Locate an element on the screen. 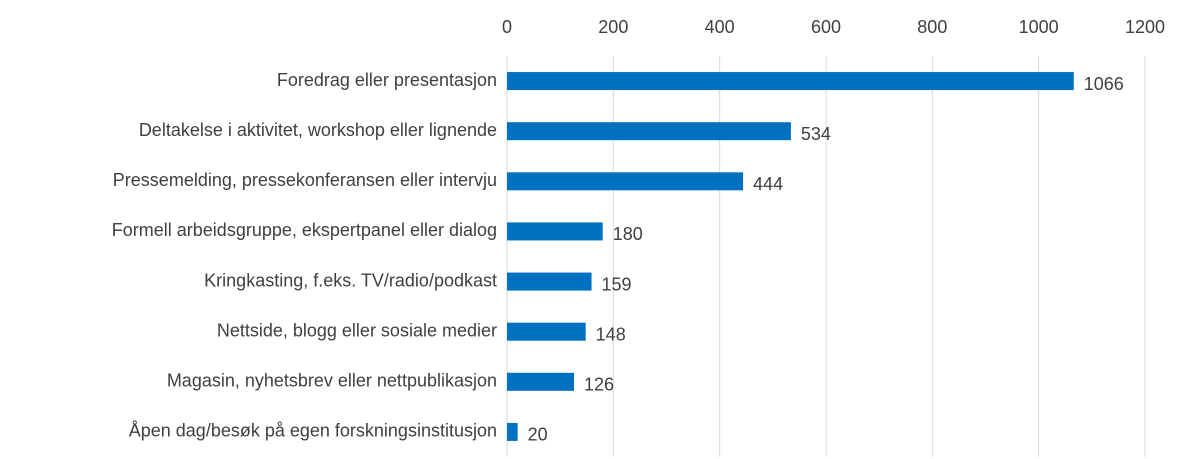 This screenshot has height=459, width=1180. y-tick-label: Foredrag eller presentasjon is located at coordinates (387, 80).